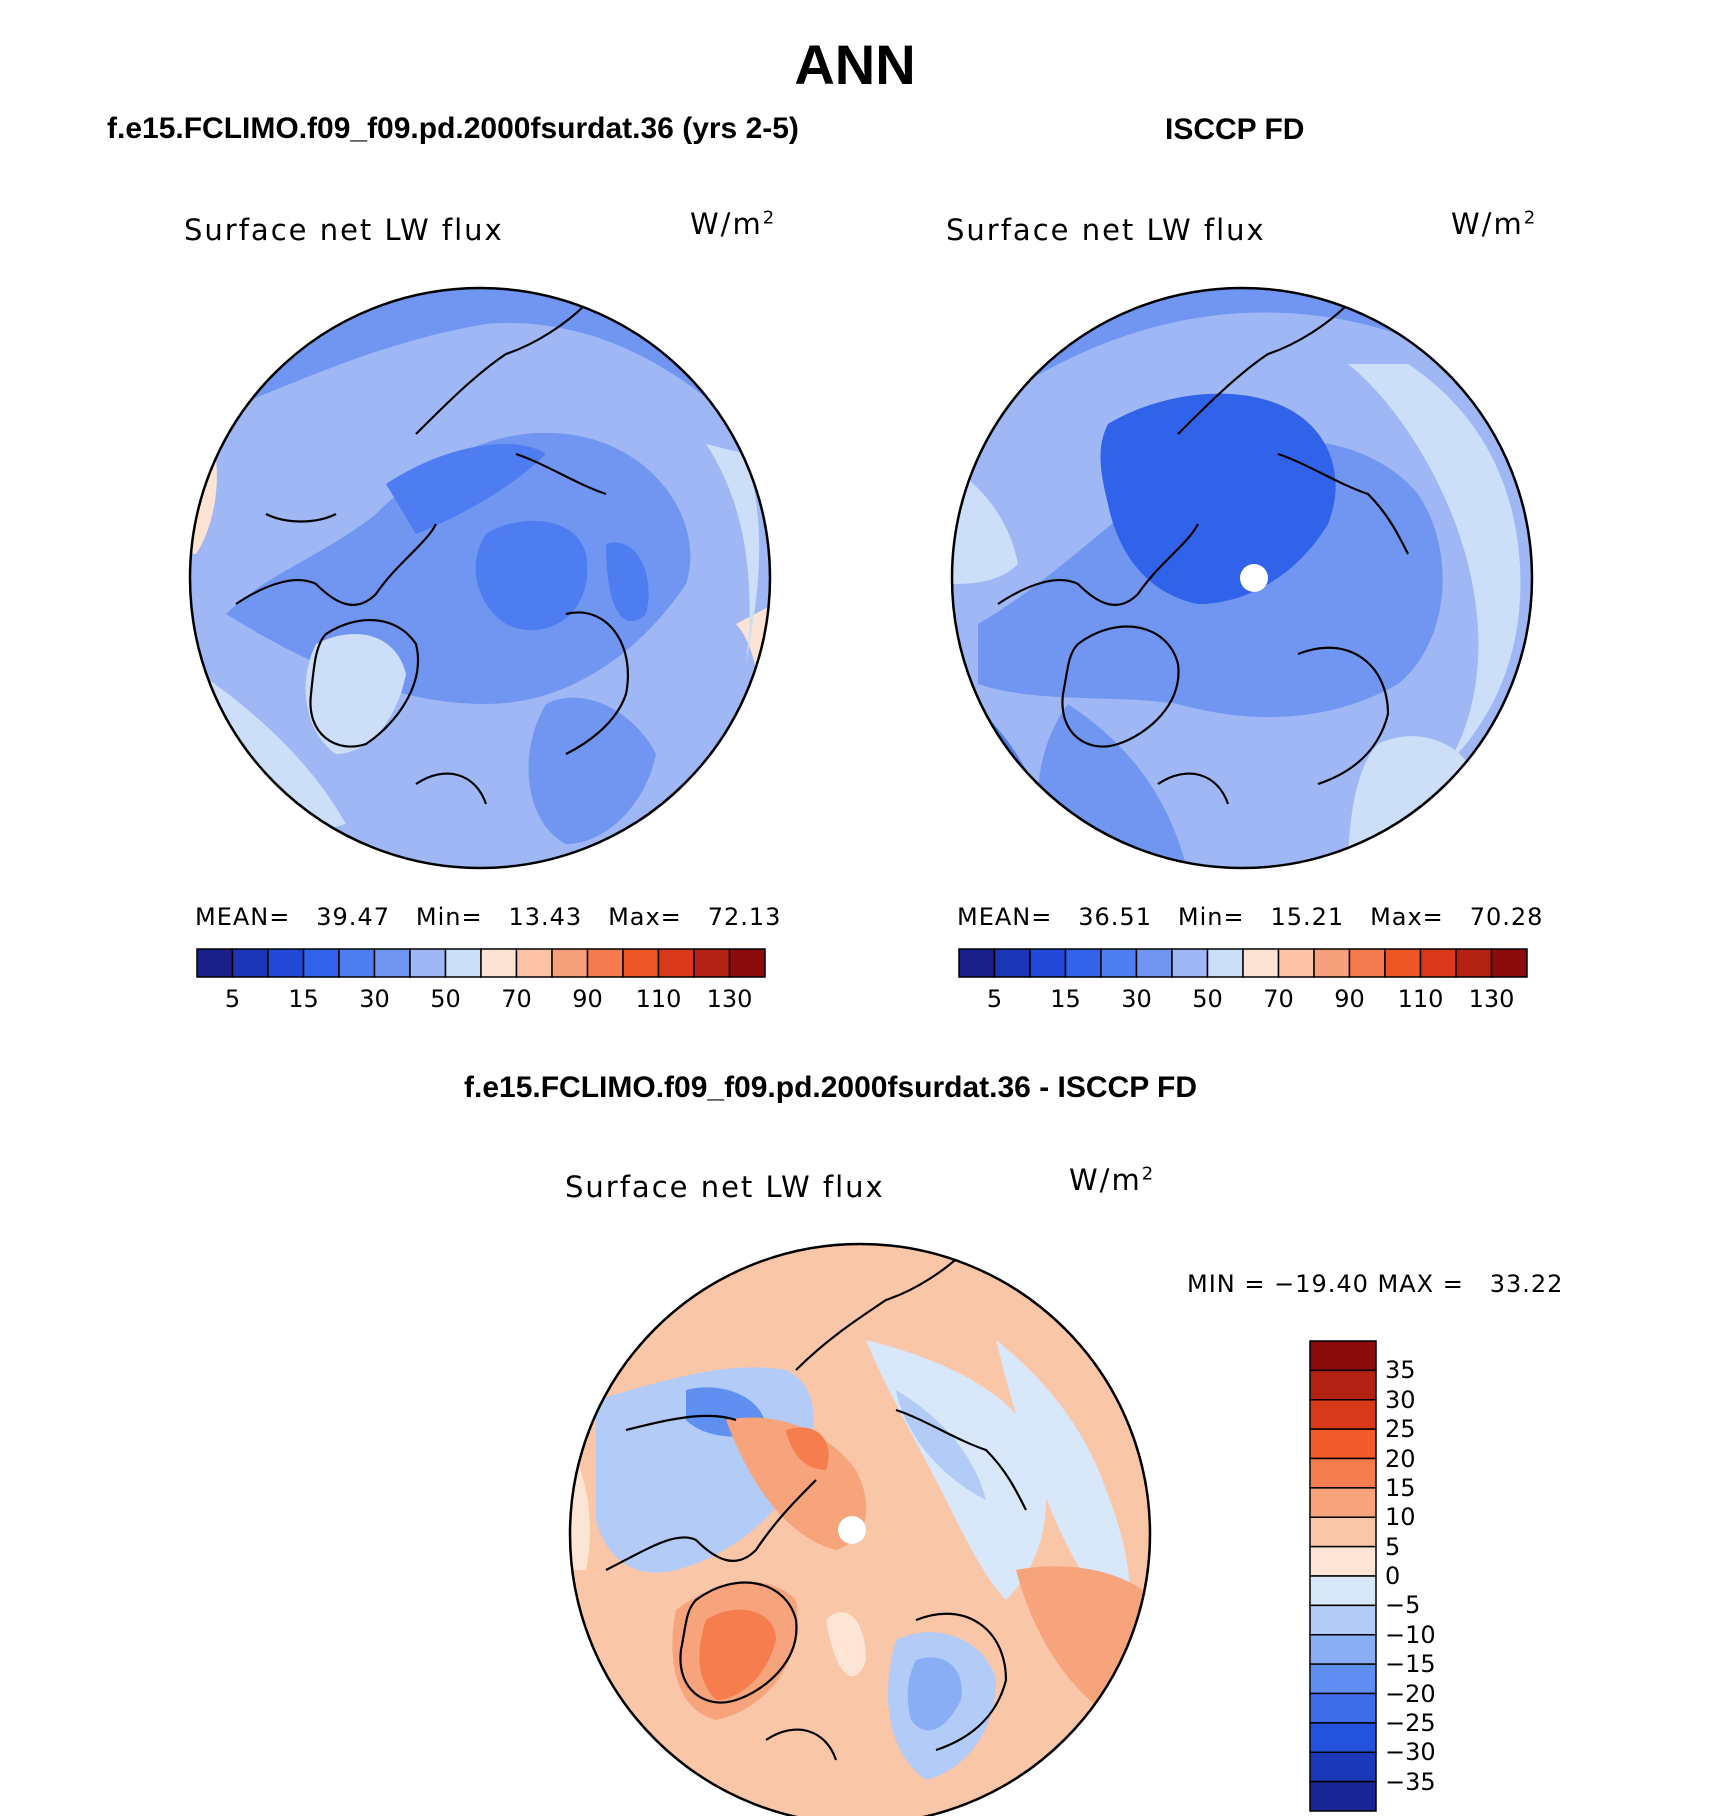 The width and height of the screenshot is (1710, 1816). Describe the element at coordinates (1403, 1605) in the screenshot. I see `diff-colorbar-tick-label: −5` at that location.